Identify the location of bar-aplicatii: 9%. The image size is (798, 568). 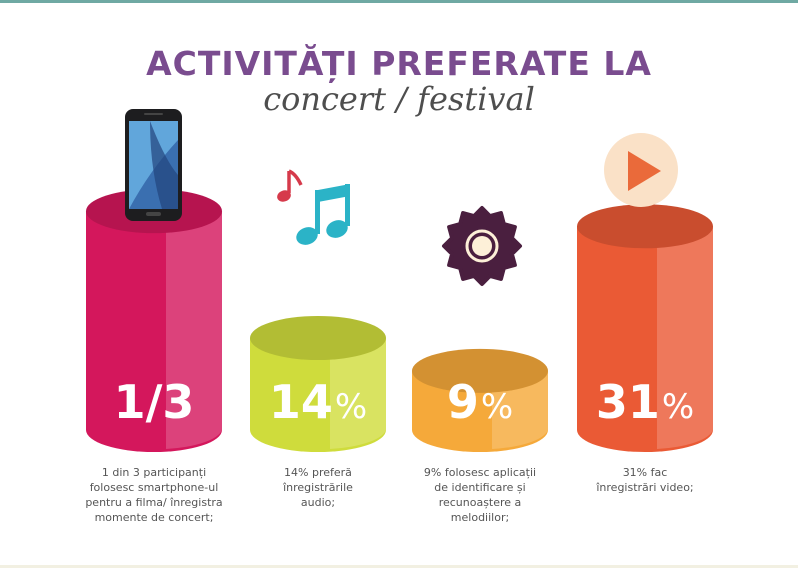
(480, 400).